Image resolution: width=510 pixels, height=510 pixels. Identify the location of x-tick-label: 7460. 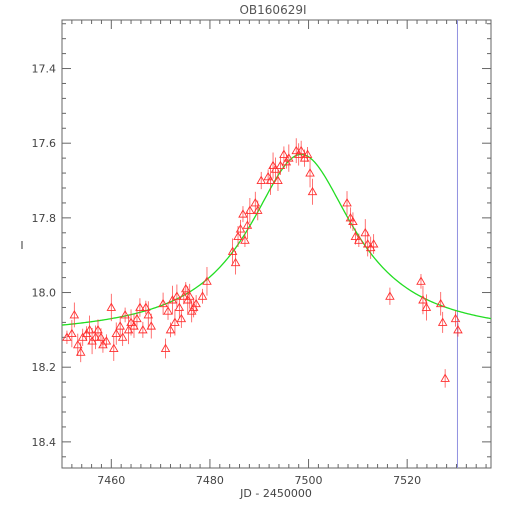
(111, 480).